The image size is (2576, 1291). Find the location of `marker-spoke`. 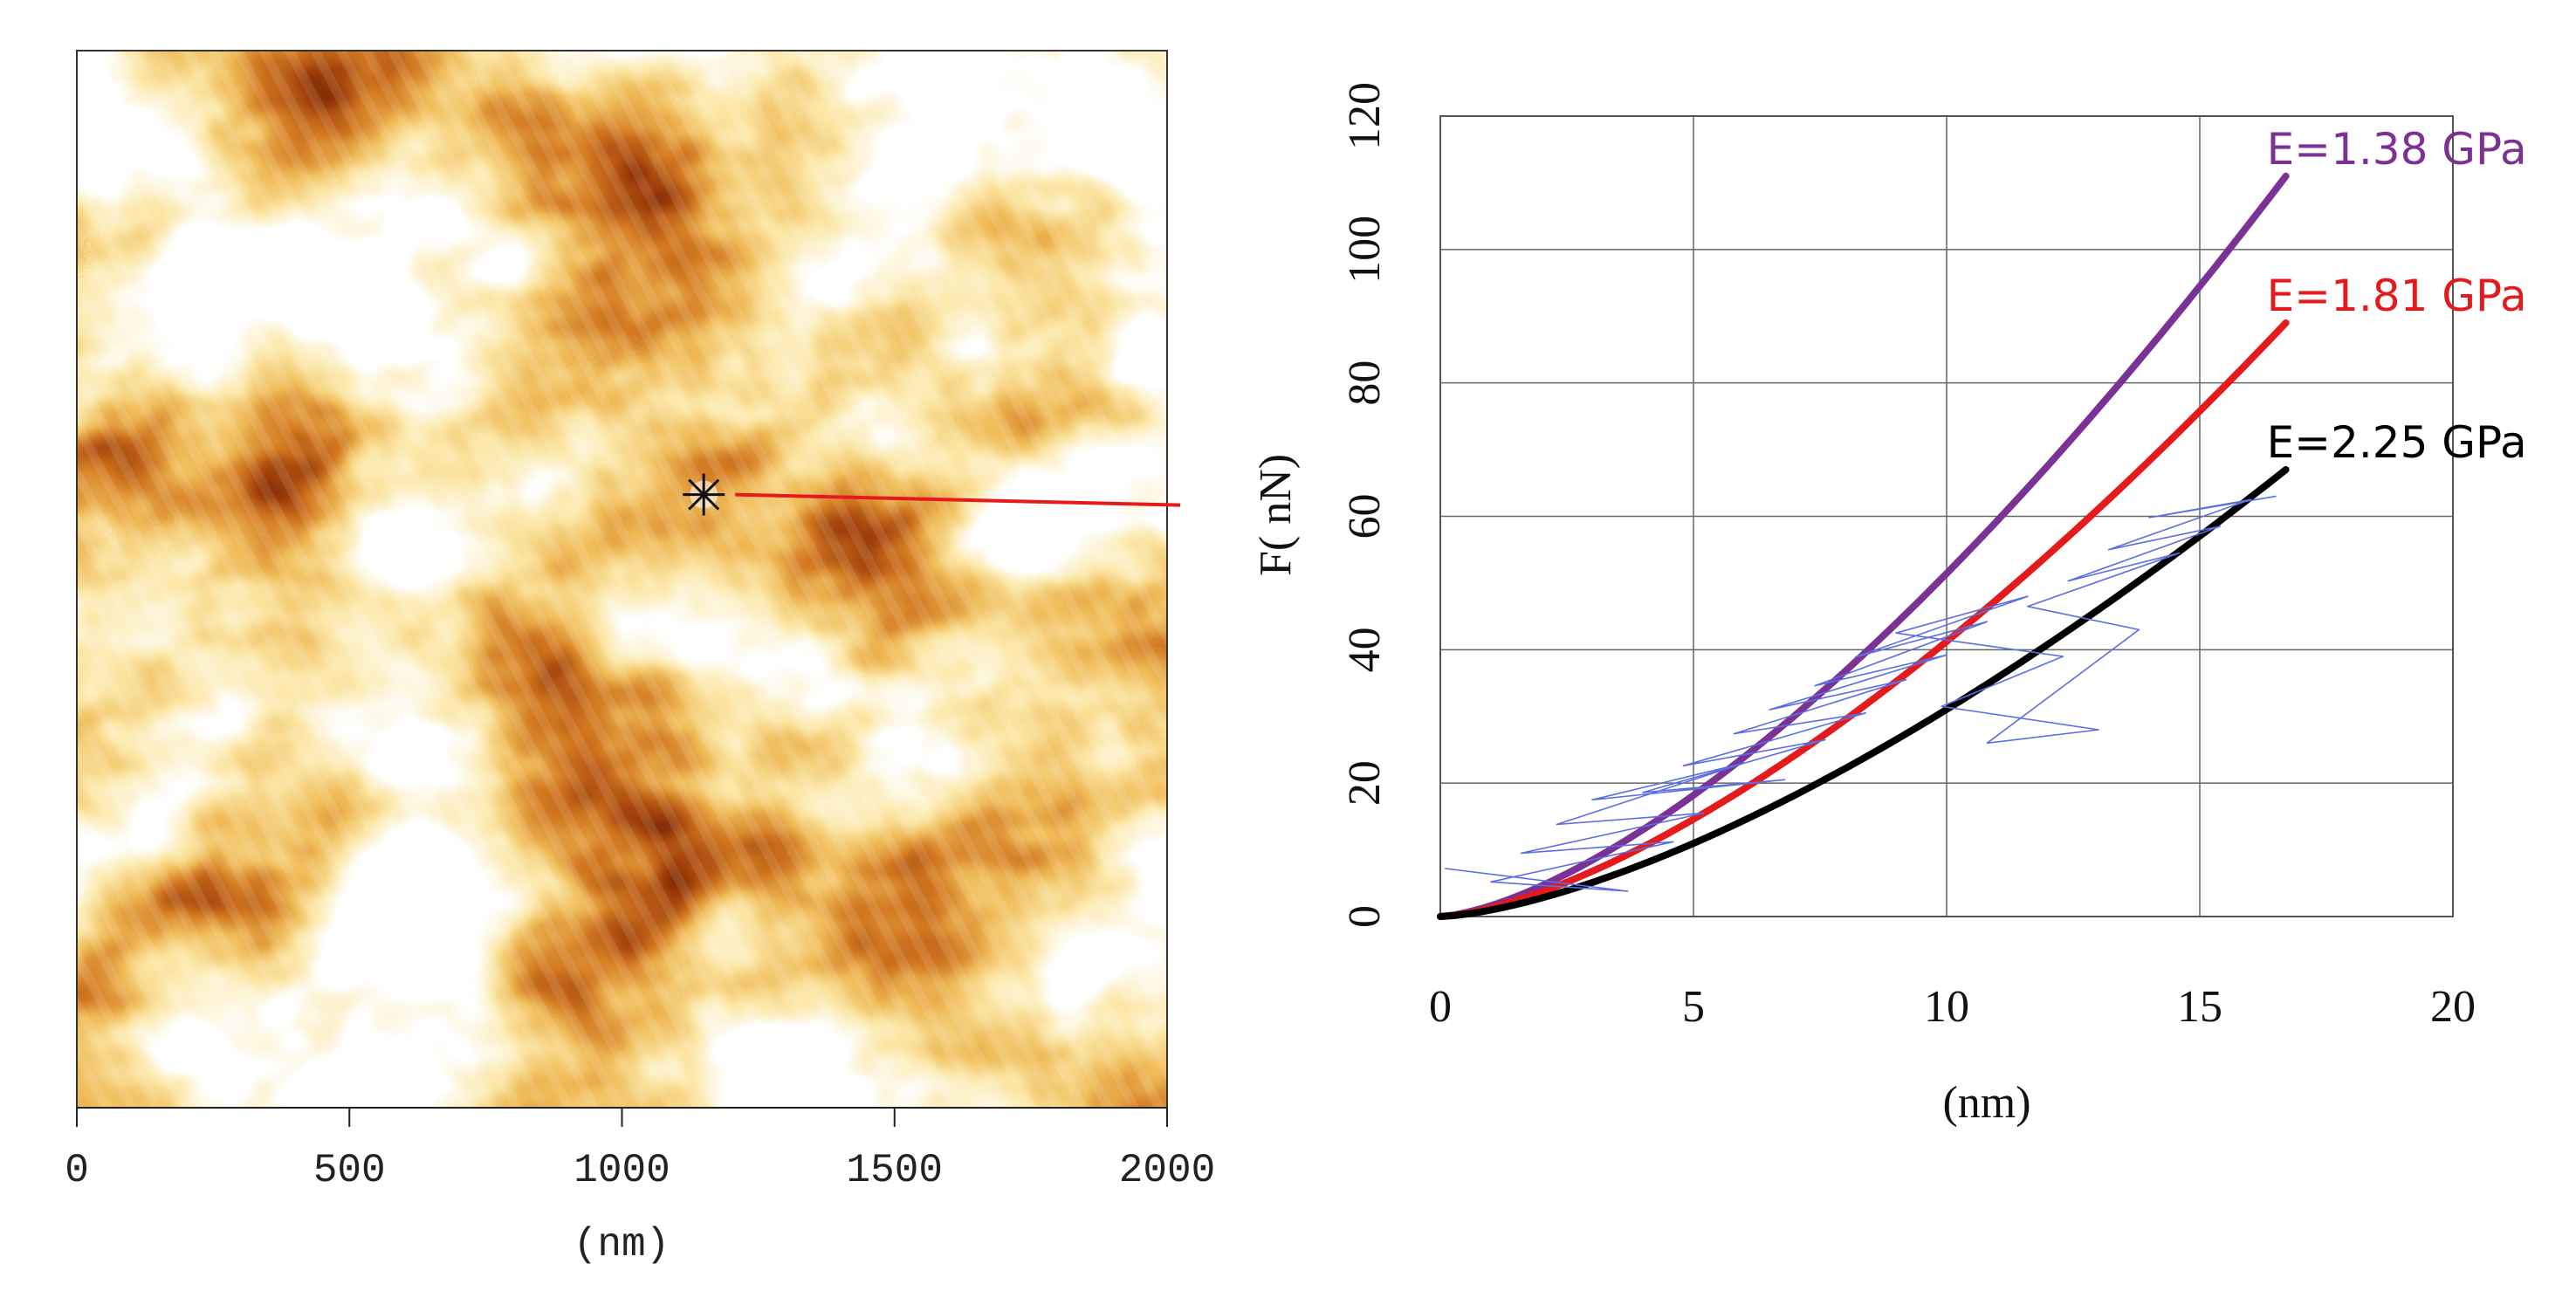

marker-spoke is located at coordinates (704, 494).